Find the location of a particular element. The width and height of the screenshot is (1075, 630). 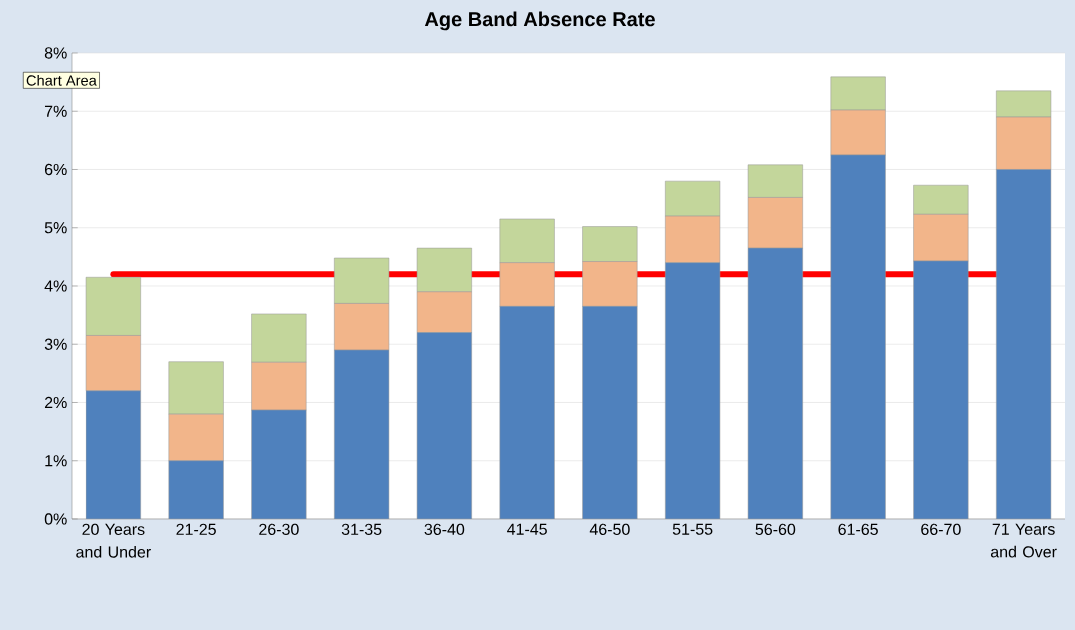

y-tick-label: 0% is located at coordinates (55, 519).